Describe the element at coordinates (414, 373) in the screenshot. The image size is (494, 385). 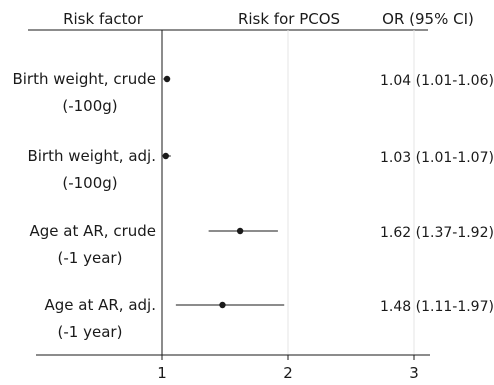
I see `x-tick-label-3: 3` at that location.